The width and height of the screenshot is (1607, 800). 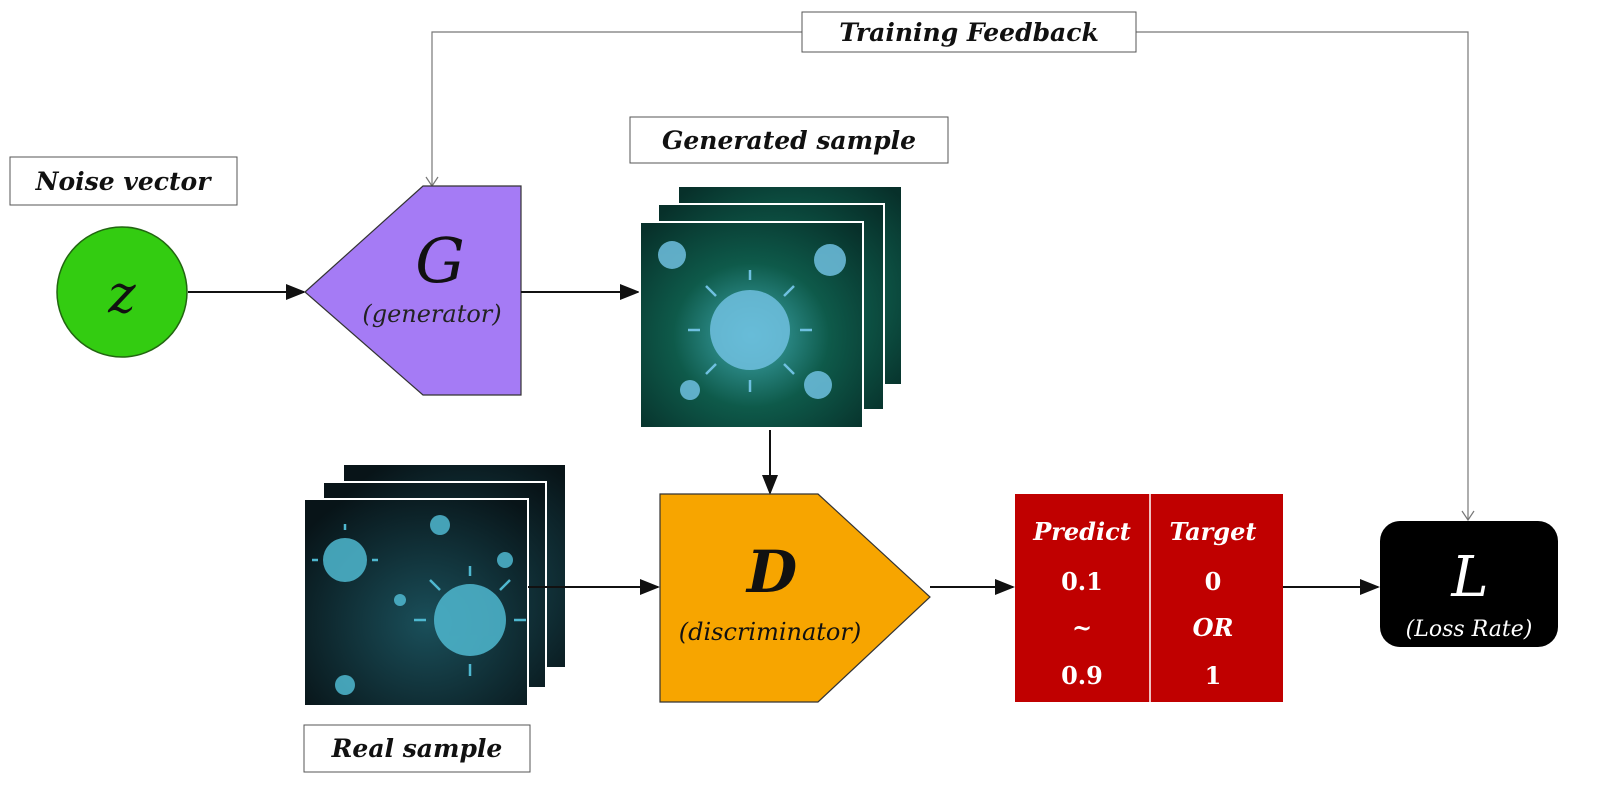 I want to click on generator-node, so click(x=413, y=290).